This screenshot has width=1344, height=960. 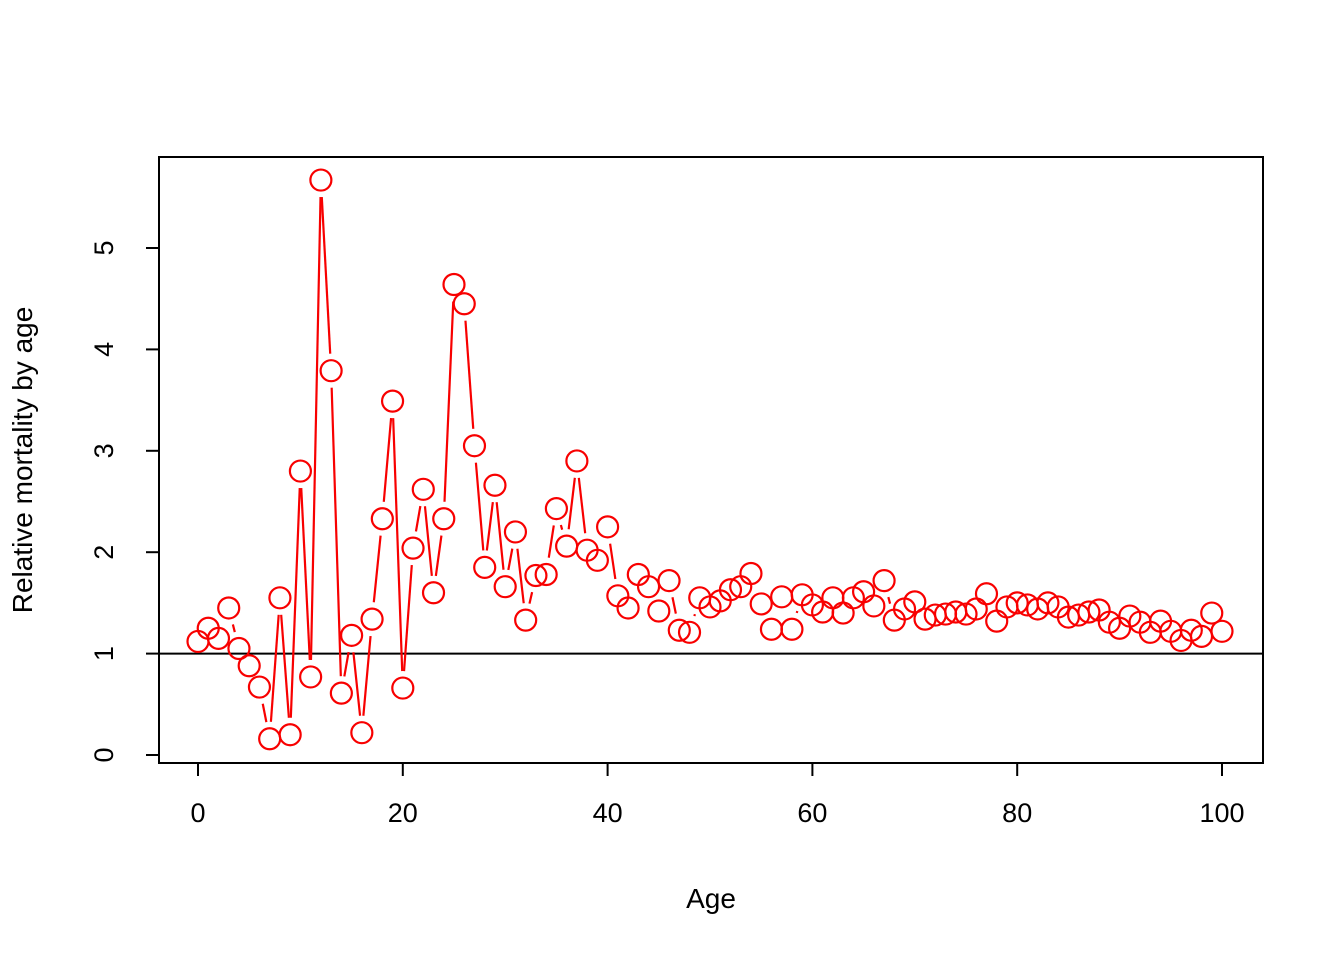 What do you see at coordinates (104, 754) in the screenshot?
I see `y-tick-label: 0` at bounding box center [104, 754].